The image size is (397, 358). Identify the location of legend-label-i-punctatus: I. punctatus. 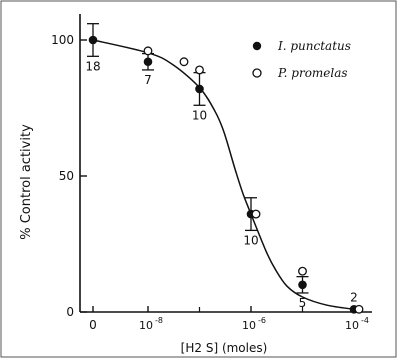
(314, 46).